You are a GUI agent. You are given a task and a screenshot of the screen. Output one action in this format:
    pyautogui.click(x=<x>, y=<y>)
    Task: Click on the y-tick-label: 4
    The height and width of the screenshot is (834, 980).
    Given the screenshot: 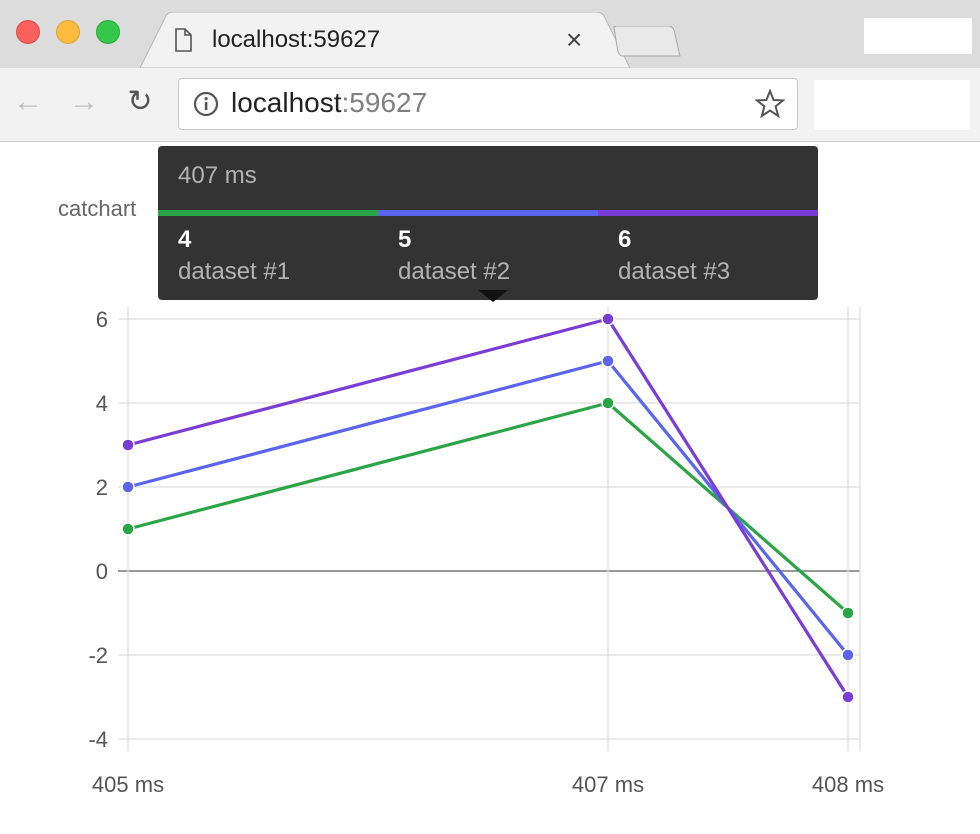 What is the action you would take?
    pyautogui.click(x=102, y=403)
    